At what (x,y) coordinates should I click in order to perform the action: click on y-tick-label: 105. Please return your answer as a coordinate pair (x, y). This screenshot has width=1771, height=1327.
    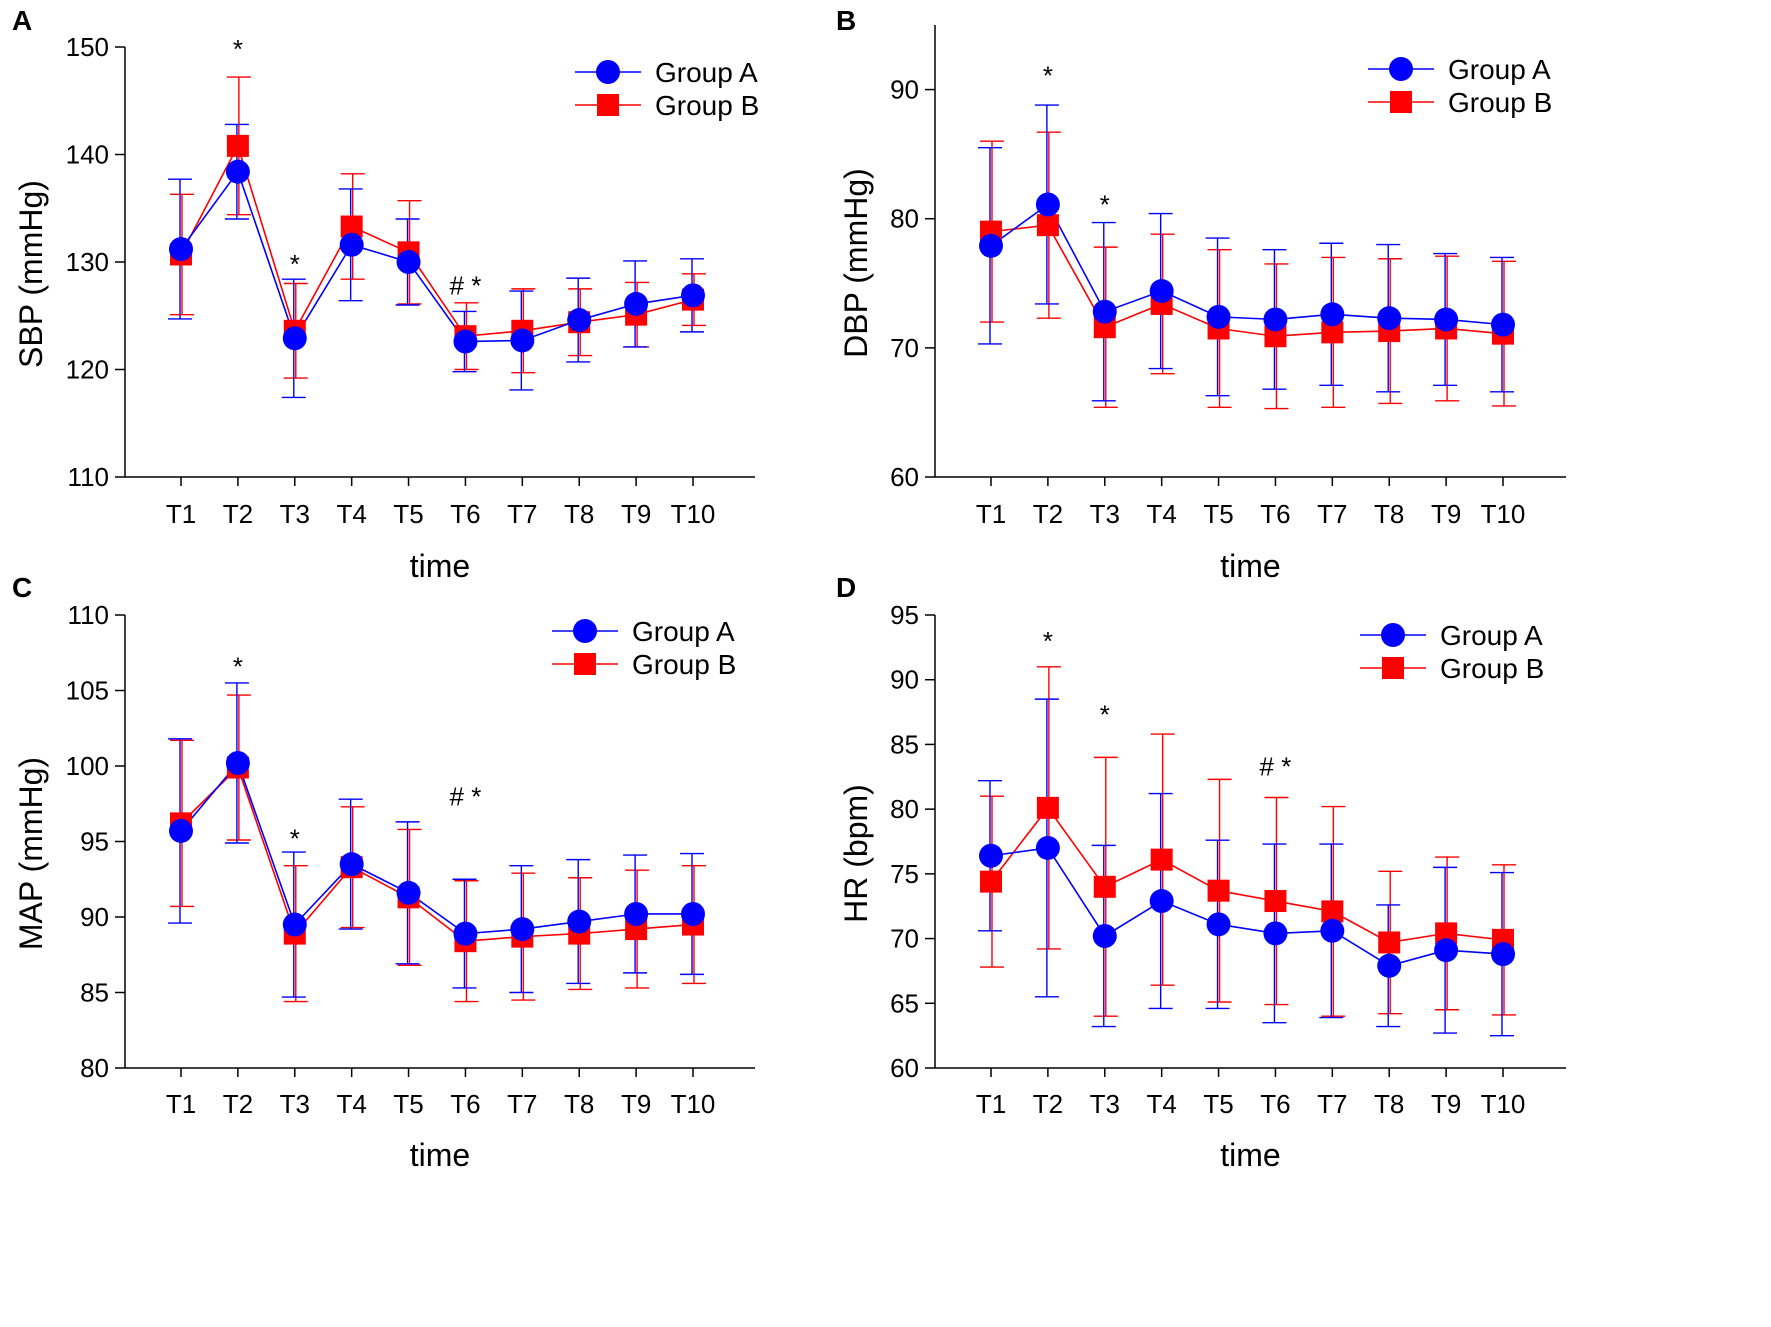
    Looking at the image, I should click on (87, 691).